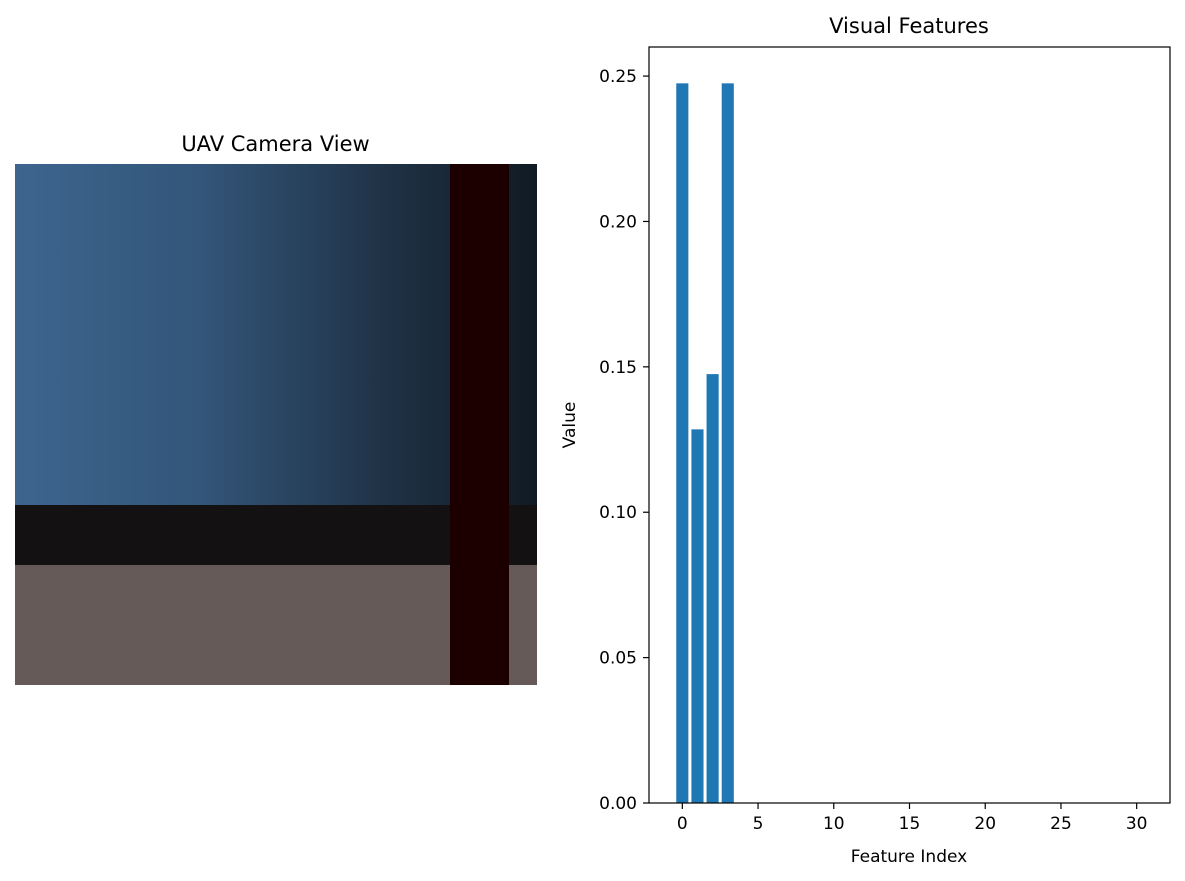  I want to click on camera-view-title: UAV Camera View, so click(275, 144).